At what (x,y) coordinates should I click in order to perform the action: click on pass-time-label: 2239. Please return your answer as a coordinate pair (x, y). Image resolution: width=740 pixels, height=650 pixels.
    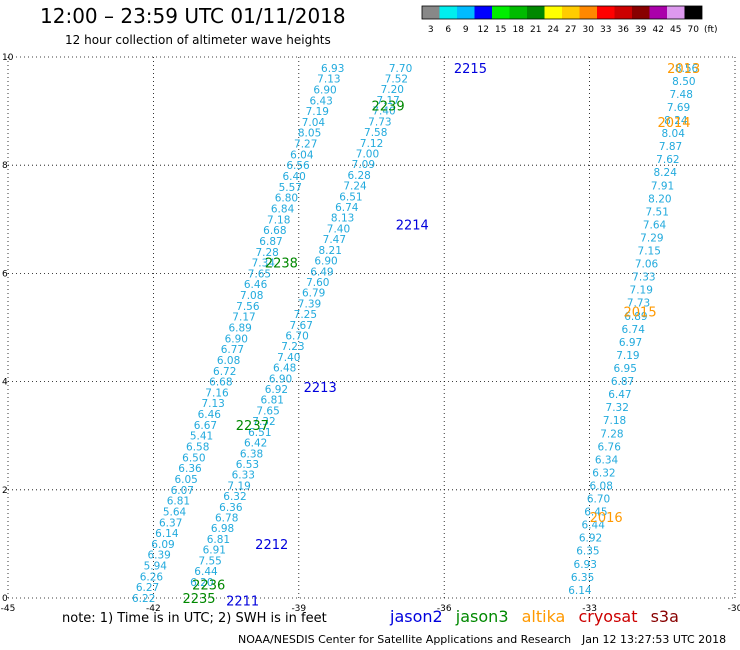
    Looking at the image, I should click on (388, 107).